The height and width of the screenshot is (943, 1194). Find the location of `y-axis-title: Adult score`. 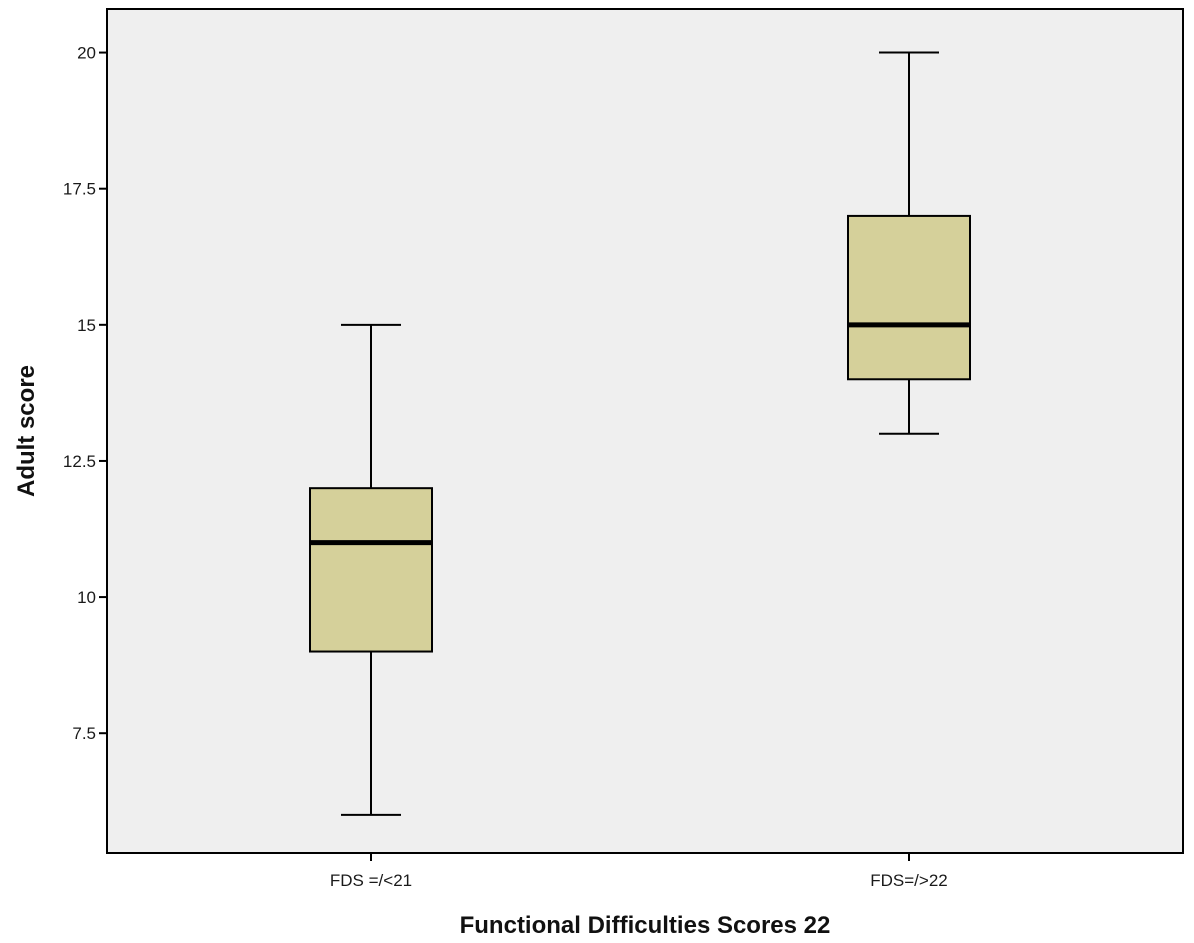

y-axis-title: Adult score is located at coordinates (26, 431).